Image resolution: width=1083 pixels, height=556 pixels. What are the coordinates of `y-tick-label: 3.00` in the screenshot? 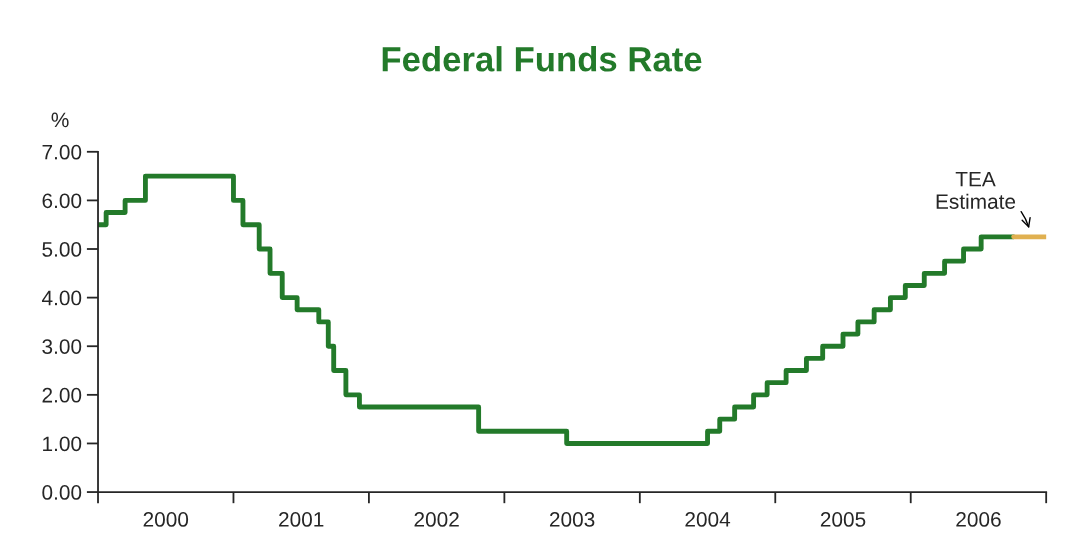 It's located at (62, 346).